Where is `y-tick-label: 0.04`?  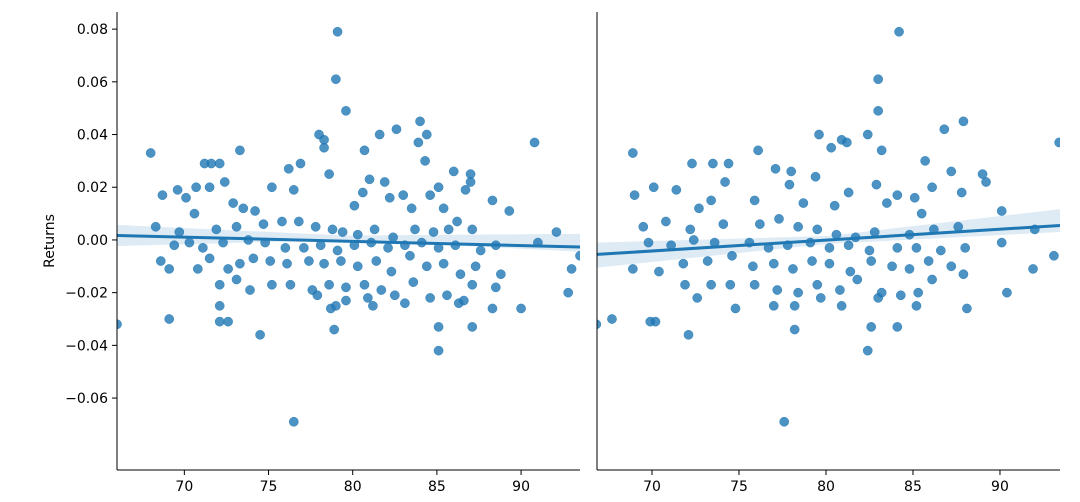
y-tick-label: 0.04 is located at coordinates (92, 136).